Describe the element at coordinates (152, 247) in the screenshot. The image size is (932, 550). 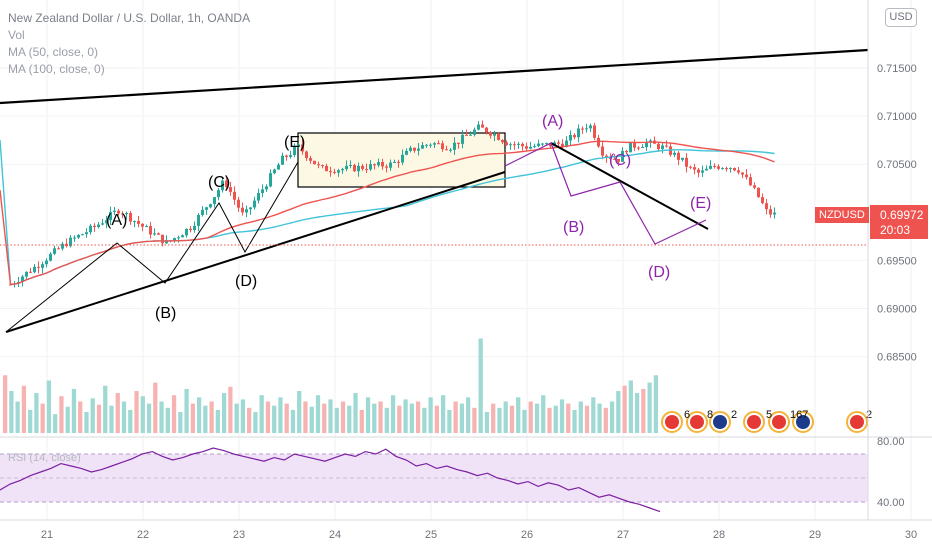
I see `black-wave-path` at that location.